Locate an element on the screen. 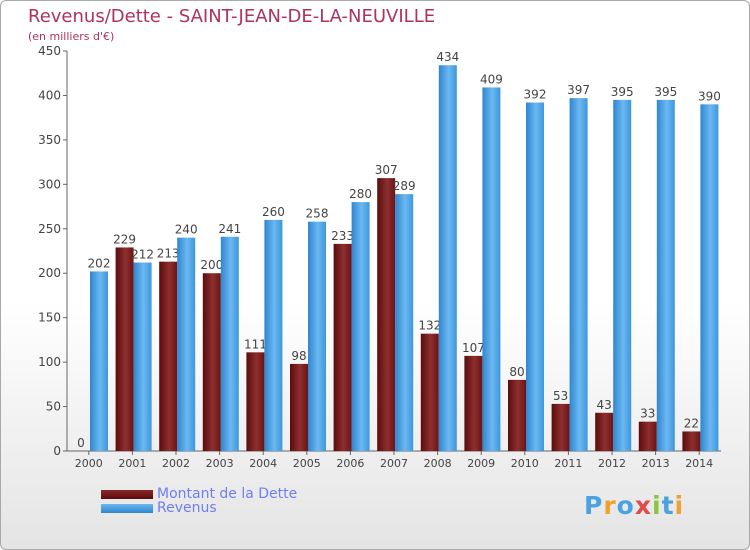  x-tick-label: 2012 is located at coordinates (612, 463).